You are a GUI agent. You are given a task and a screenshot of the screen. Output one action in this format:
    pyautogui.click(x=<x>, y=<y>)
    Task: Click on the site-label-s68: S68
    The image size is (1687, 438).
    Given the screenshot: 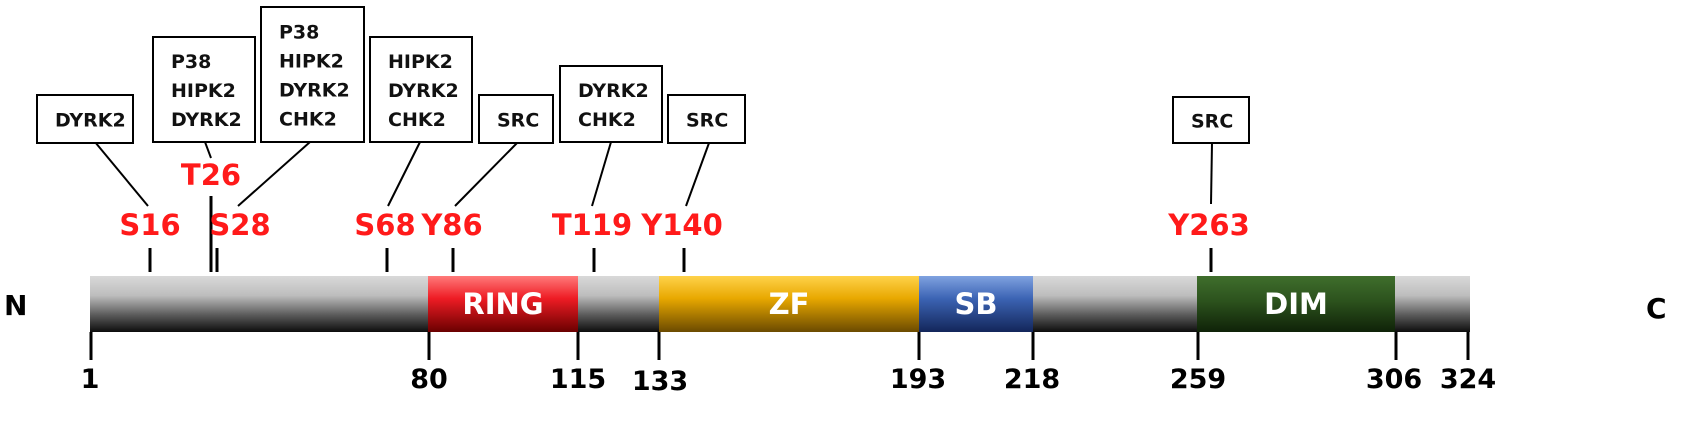 What is the action you would take?
    pyautogui.click(x=384, y=225)
    